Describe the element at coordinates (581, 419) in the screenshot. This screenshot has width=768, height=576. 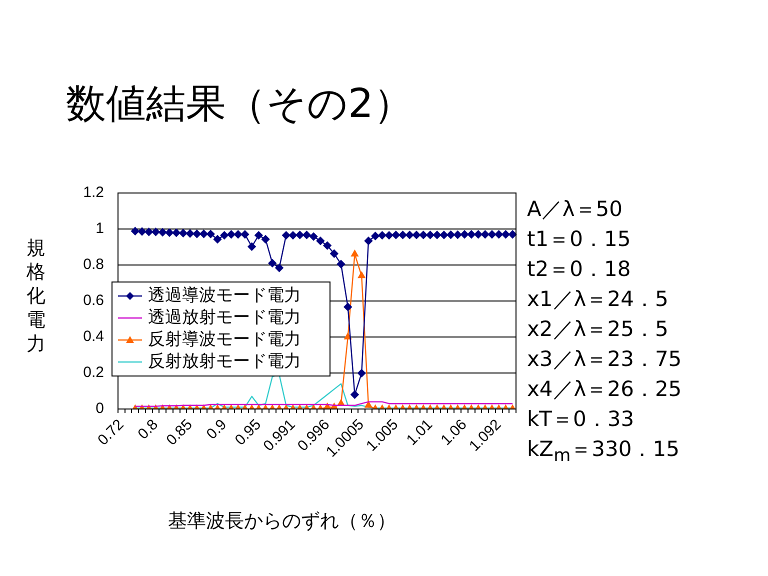
I see `text: kT＝0．33` at that location.